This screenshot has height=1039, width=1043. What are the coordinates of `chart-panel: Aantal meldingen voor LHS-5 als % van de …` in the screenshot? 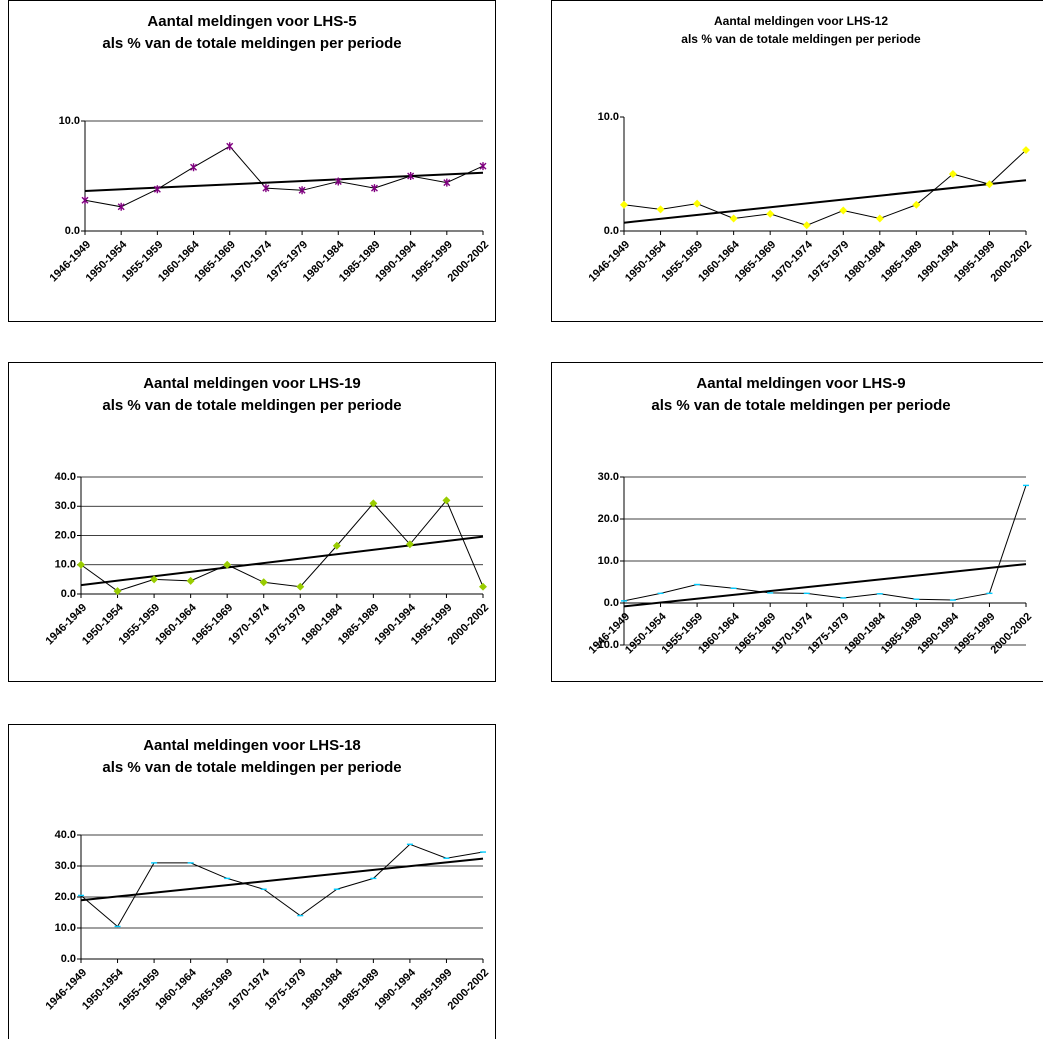 It's located at (252, 161).